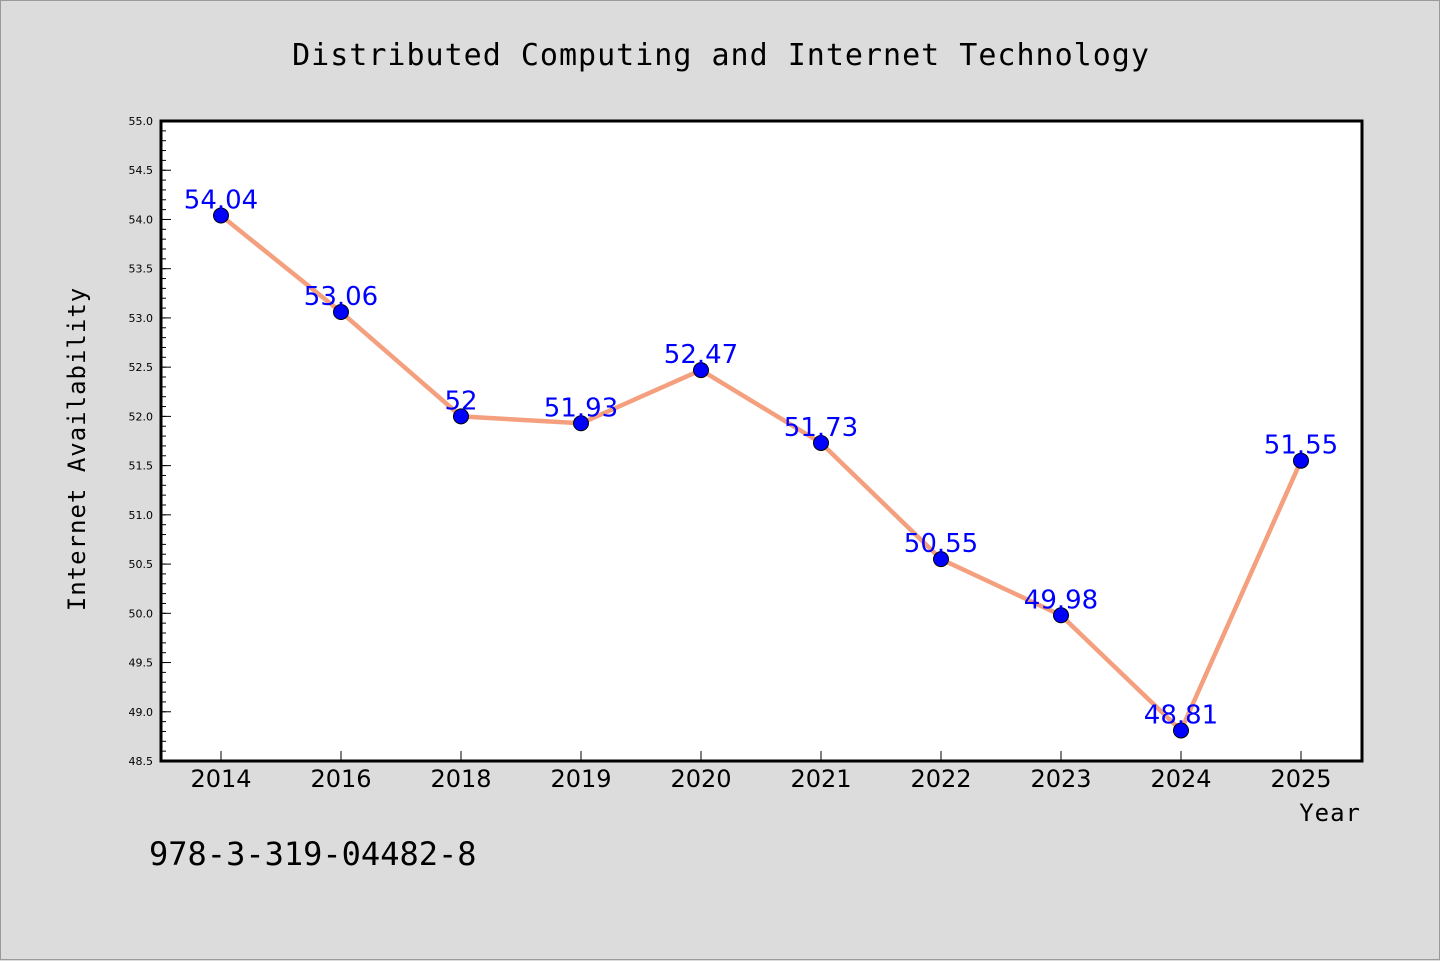  What do you see at coordinates (141, 613) in the screenshot?
I see `y-tick-label: 50.0` at bounding box center [141, 613].